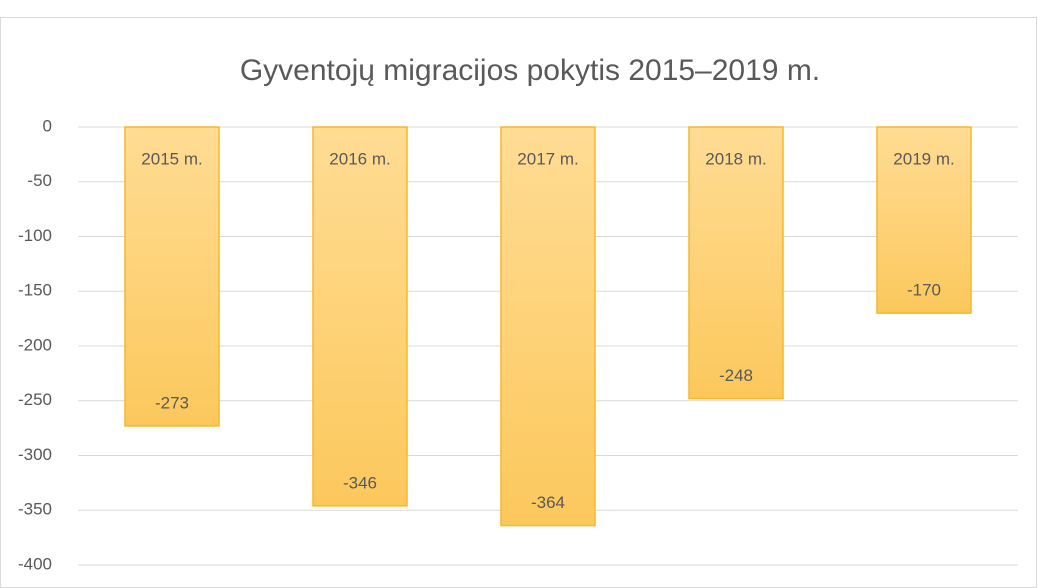 This screenshot has height=588, width=1038. What do you see at coordinates (172, 402) in the screenshot?
I see `value-label: -273` at bounding box center [172, 402].